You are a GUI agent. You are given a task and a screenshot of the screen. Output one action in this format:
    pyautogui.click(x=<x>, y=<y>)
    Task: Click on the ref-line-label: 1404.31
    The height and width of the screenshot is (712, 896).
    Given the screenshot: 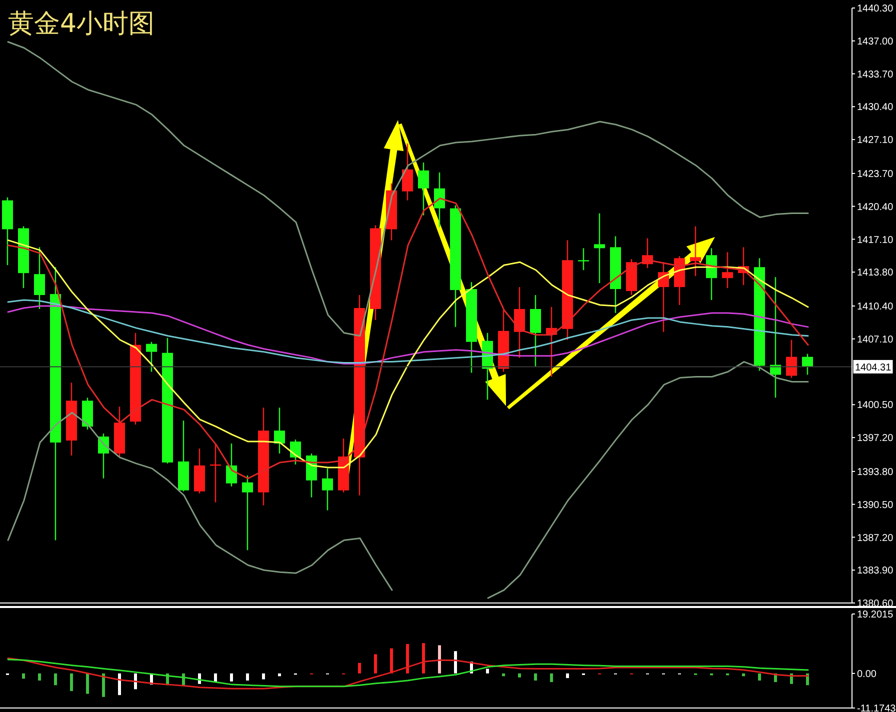 What is the action you would take?
    pyautogui.click(x=873, y=368)
    